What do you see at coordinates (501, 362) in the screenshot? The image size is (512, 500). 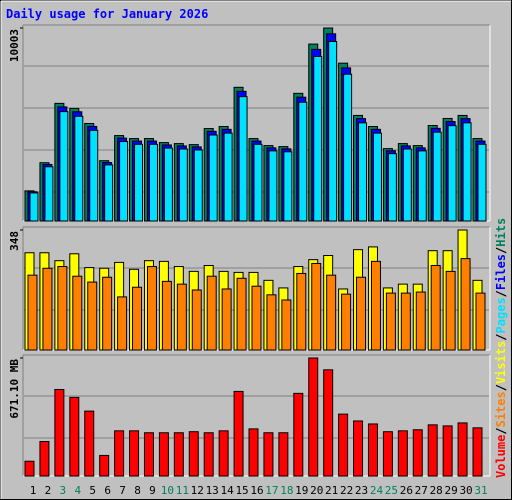 I see `legend-entry: Visits` at bounding box center [501, 362].